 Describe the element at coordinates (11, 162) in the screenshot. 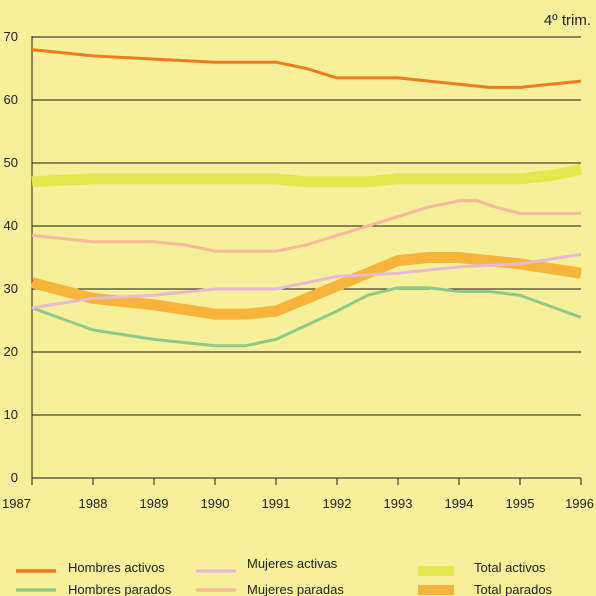

I see `y-tick-label: 50` at that location.